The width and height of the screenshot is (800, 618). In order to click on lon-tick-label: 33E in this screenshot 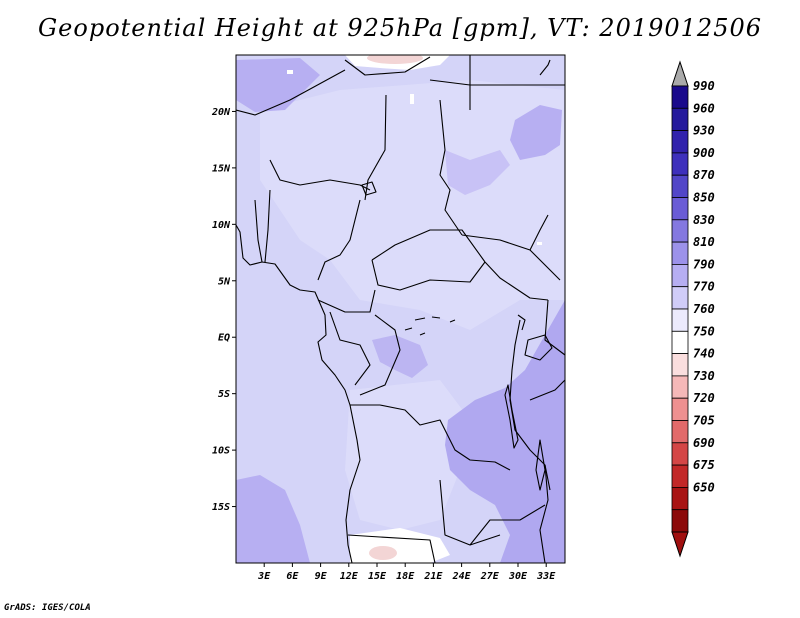, I will do `click(546, 576)`.